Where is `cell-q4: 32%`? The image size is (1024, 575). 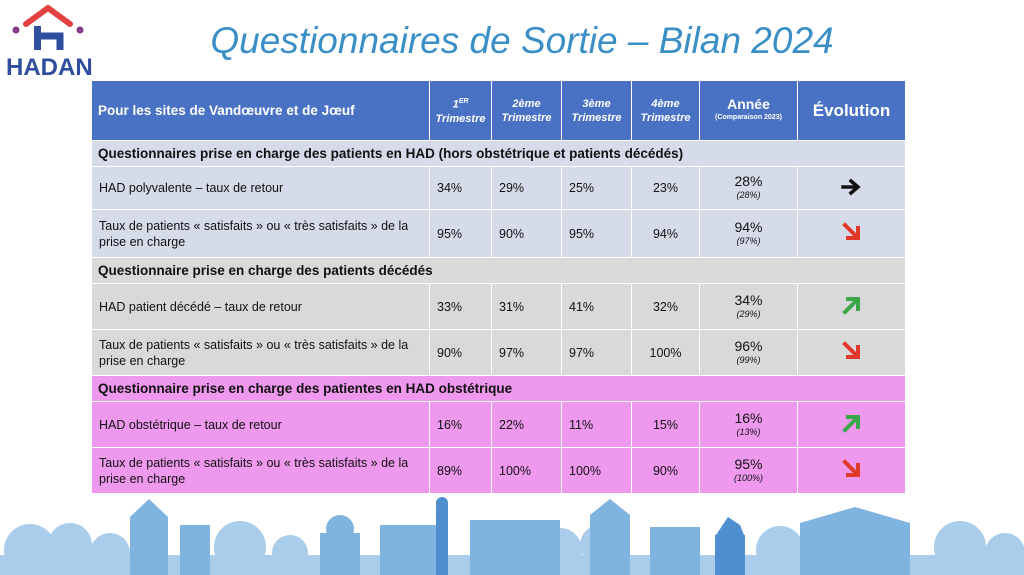
cell-q4: 32% is located at coordinates (665, 306).